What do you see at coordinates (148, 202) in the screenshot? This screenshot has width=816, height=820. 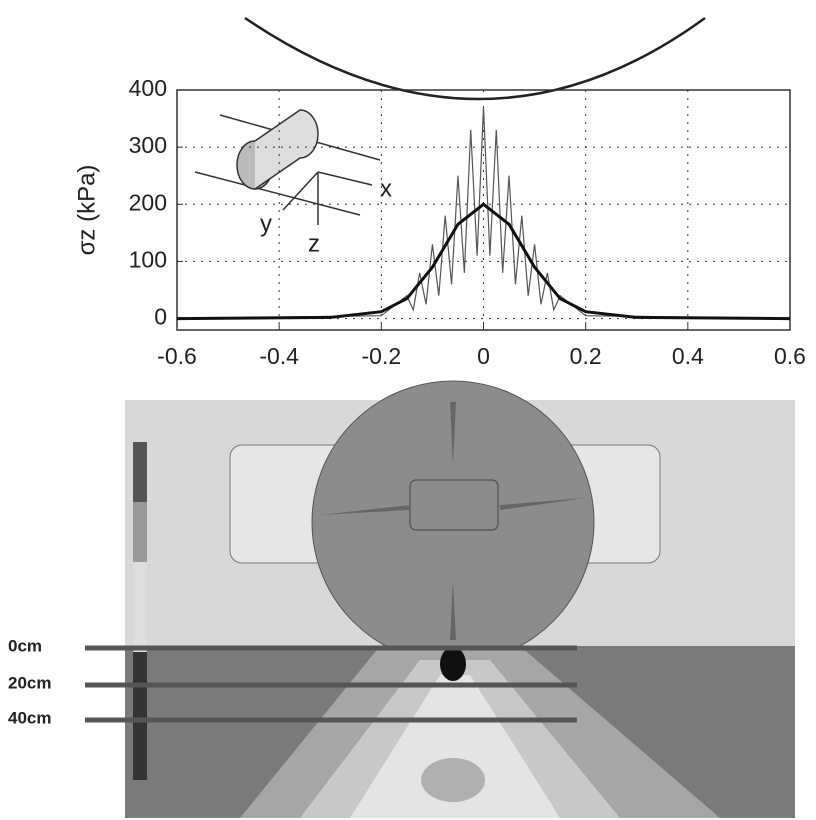 I see `y-tick-label: 200` at bounding box center [148, 202].